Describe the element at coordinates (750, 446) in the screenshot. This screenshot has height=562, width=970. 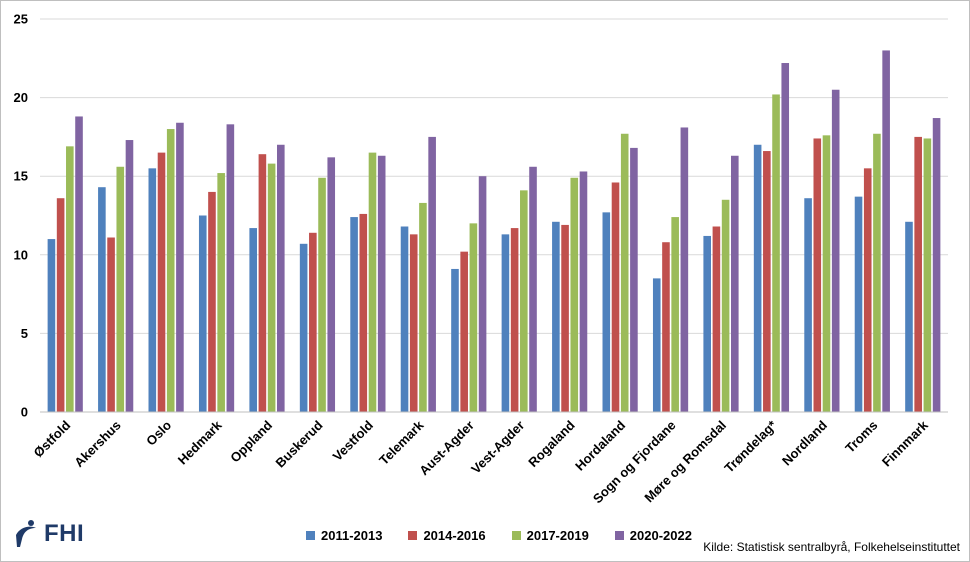
I see `x-tick-label: Trøndelag*` at that location.